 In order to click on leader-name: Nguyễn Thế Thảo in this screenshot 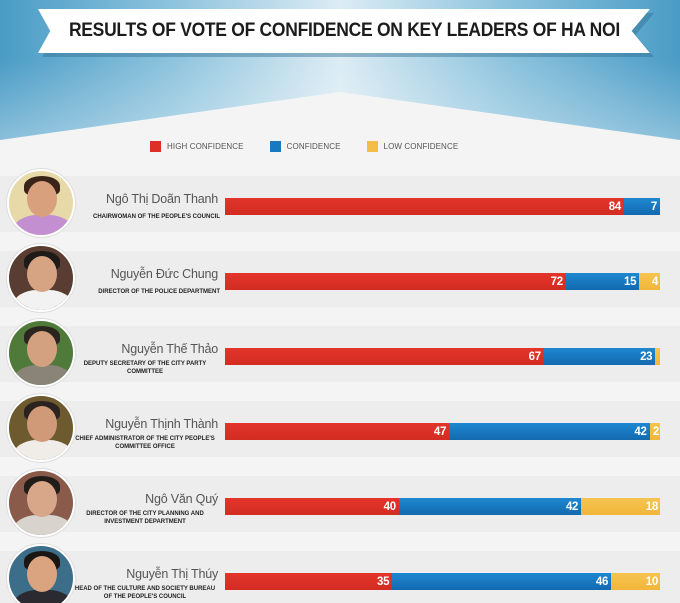, I will do `click(169, 349)`.